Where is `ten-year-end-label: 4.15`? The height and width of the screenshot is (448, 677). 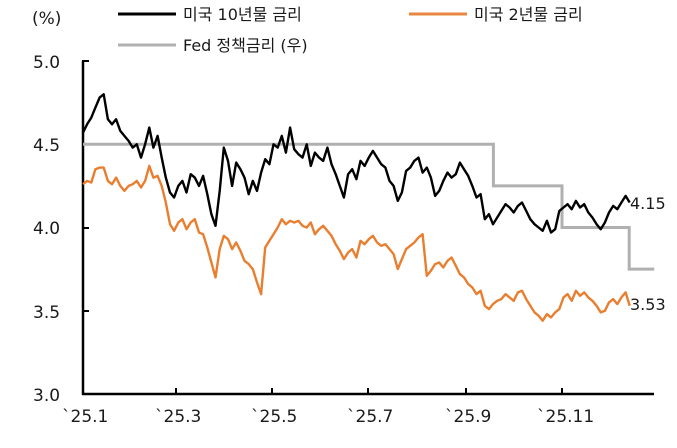 ten-year-end-label: 4.15 is located at coordinates (648, 203).